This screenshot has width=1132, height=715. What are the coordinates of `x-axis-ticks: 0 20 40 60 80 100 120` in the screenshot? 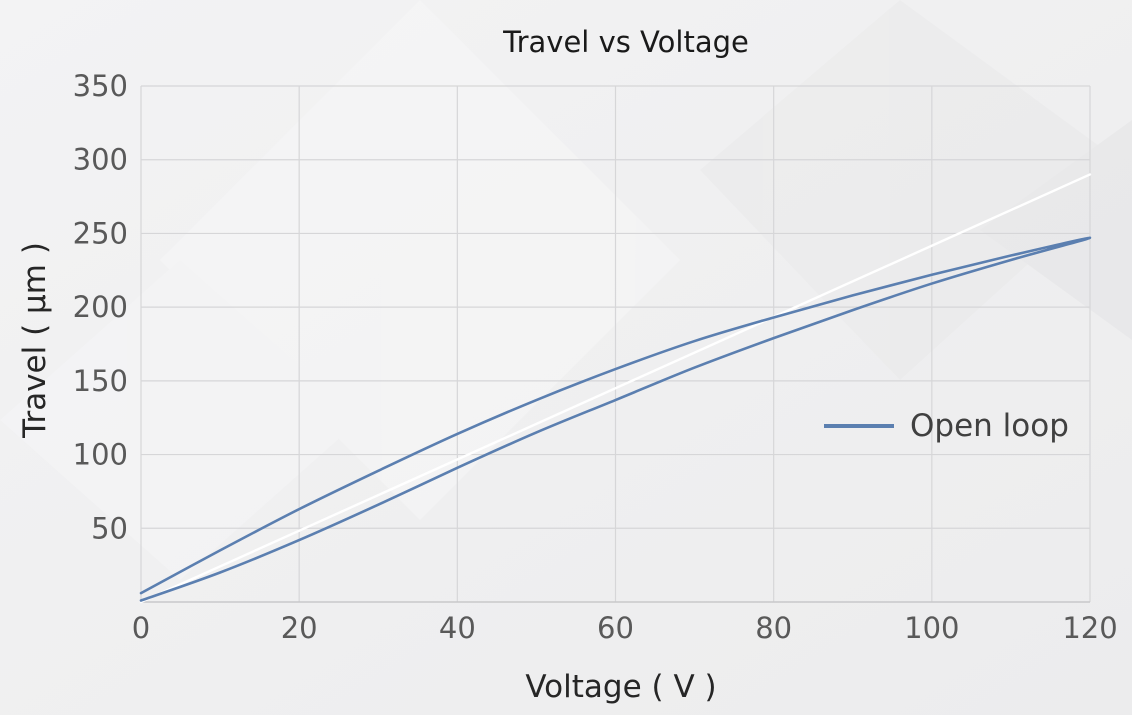 It's located at (625, 628).